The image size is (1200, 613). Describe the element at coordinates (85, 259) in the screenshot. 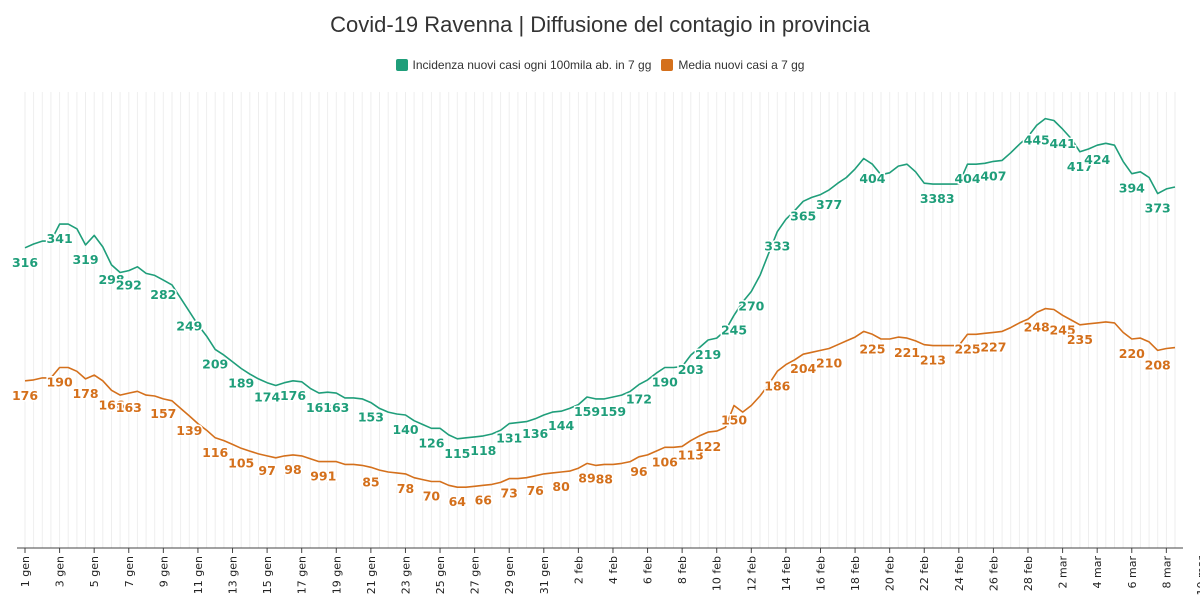

I see `data-label: 319` at that location.